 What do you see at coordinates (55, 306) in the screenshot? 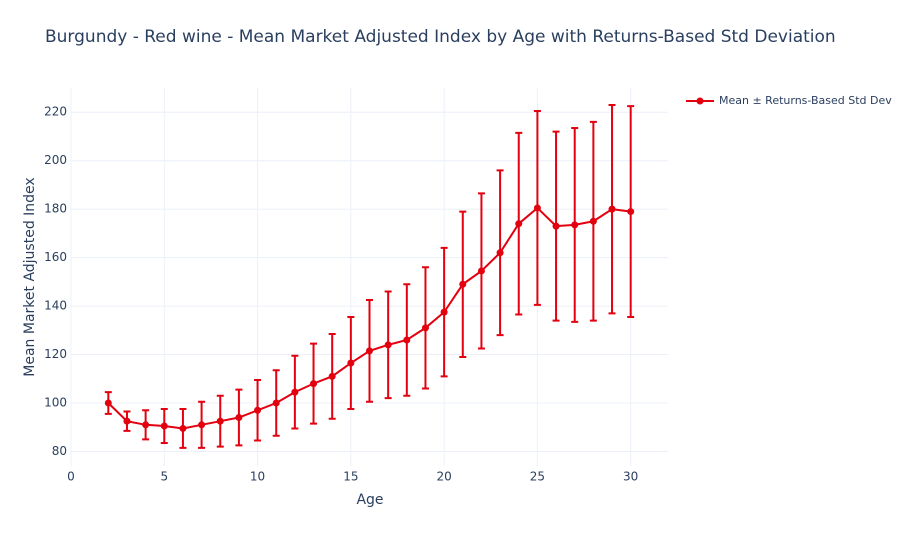
I see `y-tick-label: 140` at bounding box center [55, 306].